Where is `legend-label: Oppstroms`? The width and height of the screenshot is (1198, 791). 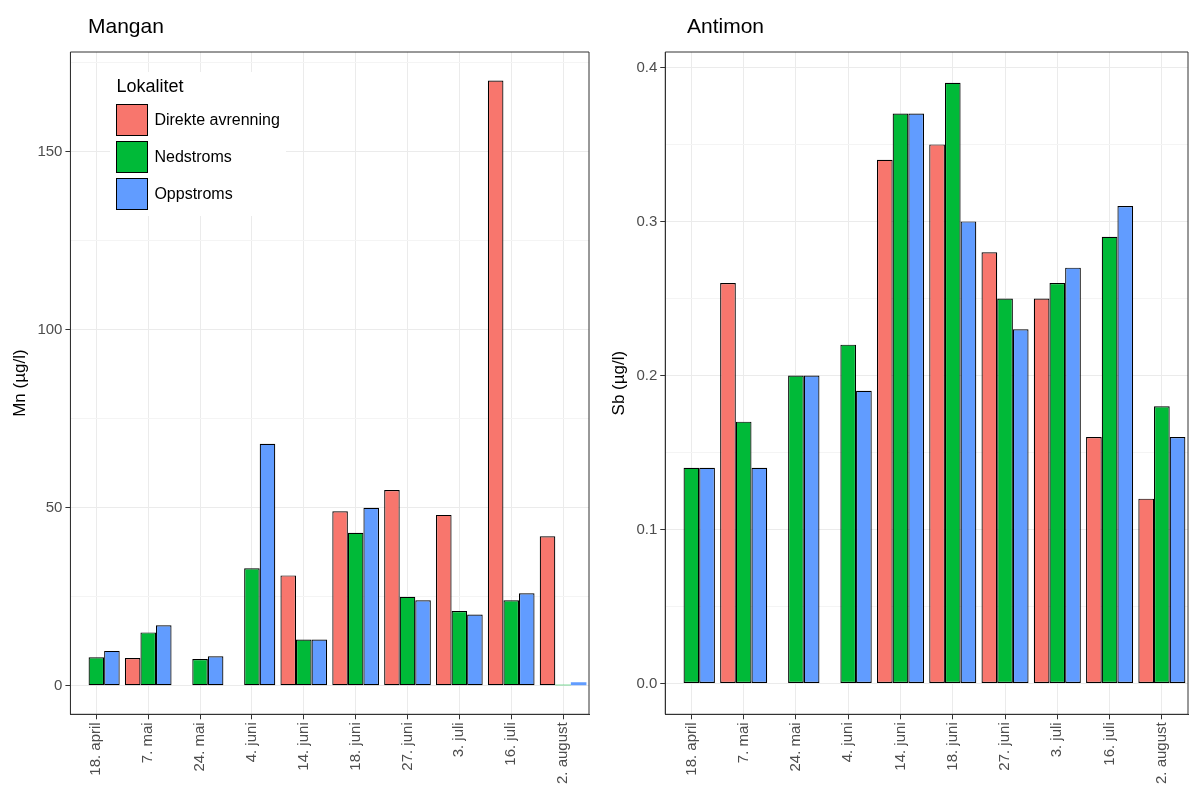 legend-label: Oppstroms is located at coordinates (193, 193).